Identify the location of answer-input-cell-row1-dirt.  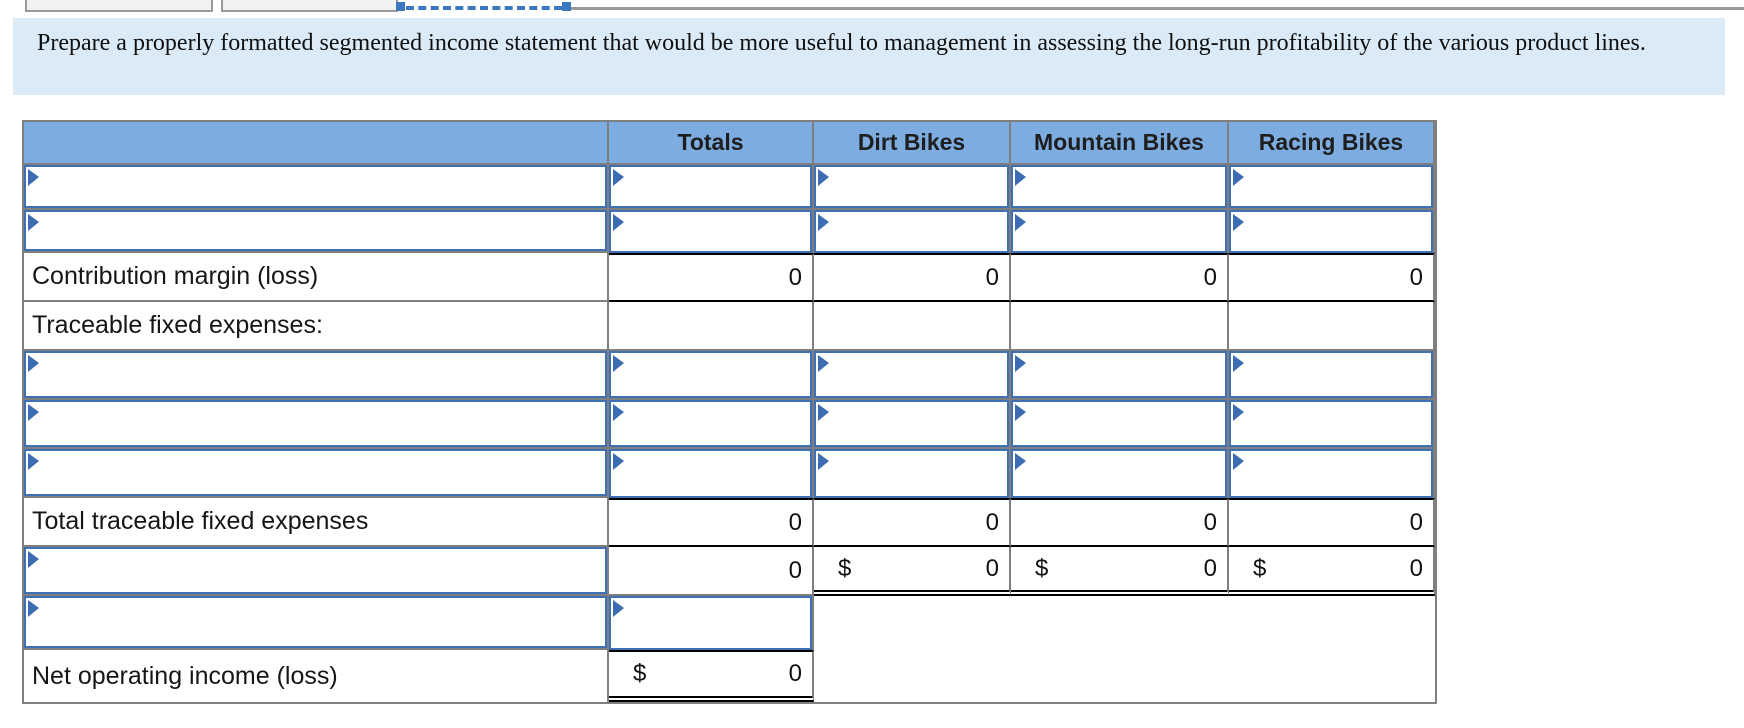
(911, 186).